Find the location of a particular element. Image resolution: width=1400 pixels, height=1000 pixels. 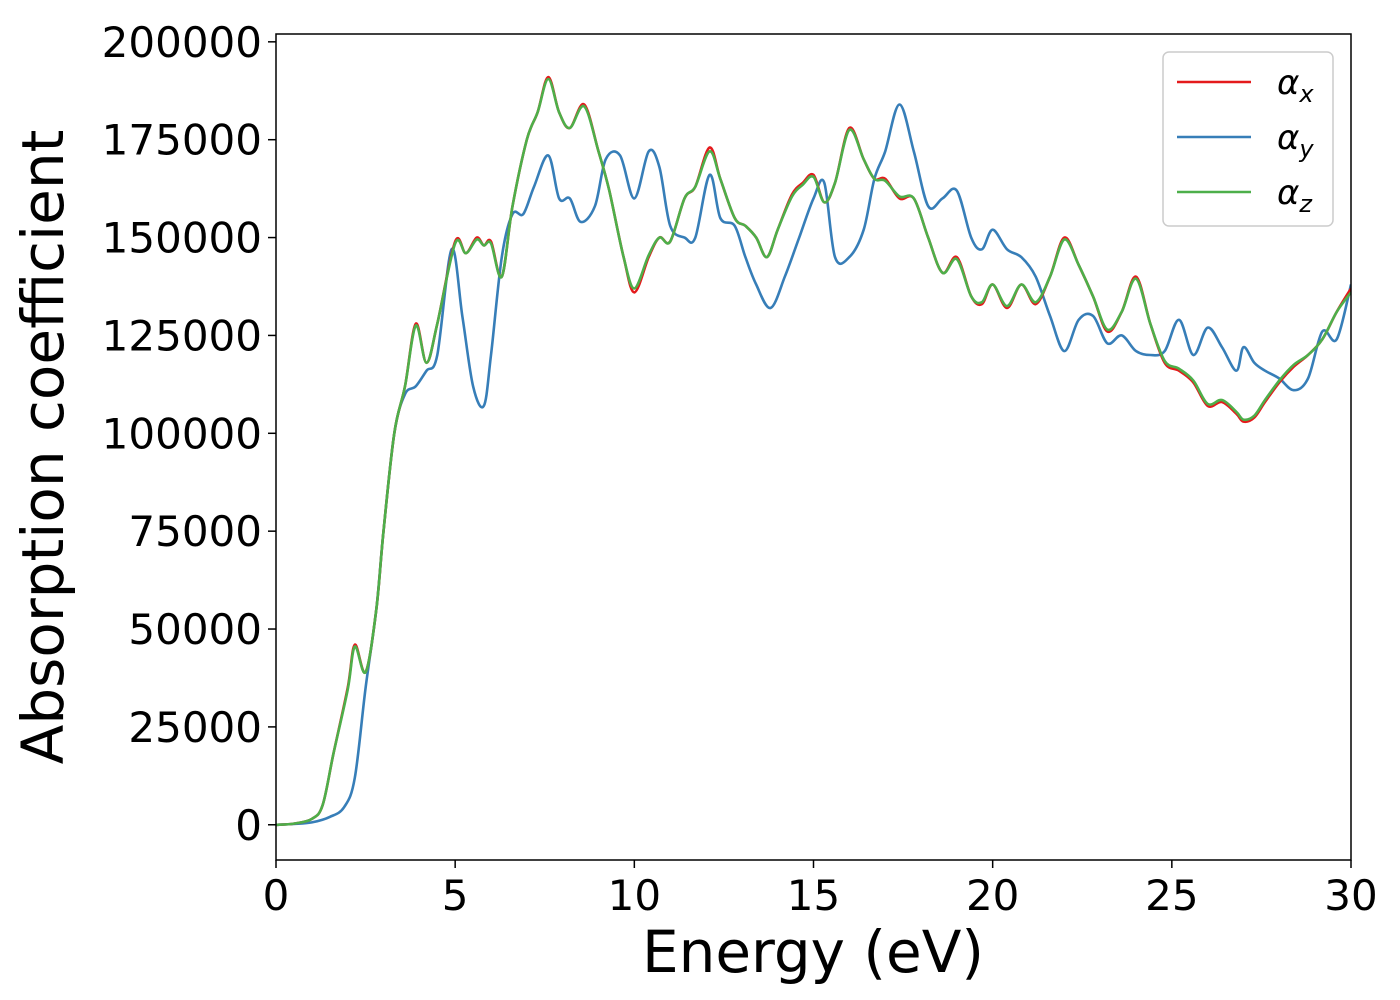

legend-label-y: αy is located at coordinates (1295, 140).